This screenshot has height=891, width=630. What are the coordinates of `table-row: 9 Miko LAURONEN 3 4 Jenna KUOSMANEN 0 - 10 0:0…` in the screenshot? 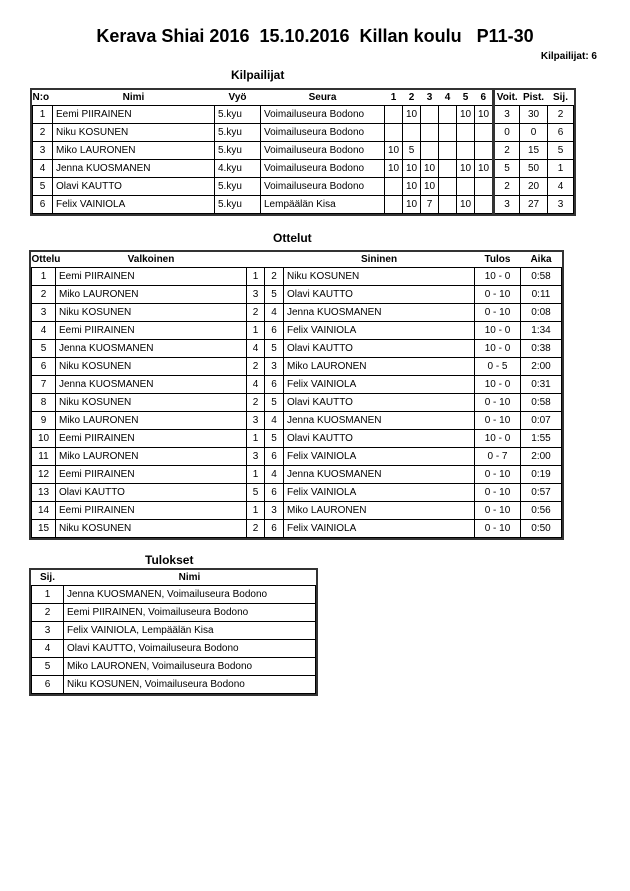 It's located at (296, 420).